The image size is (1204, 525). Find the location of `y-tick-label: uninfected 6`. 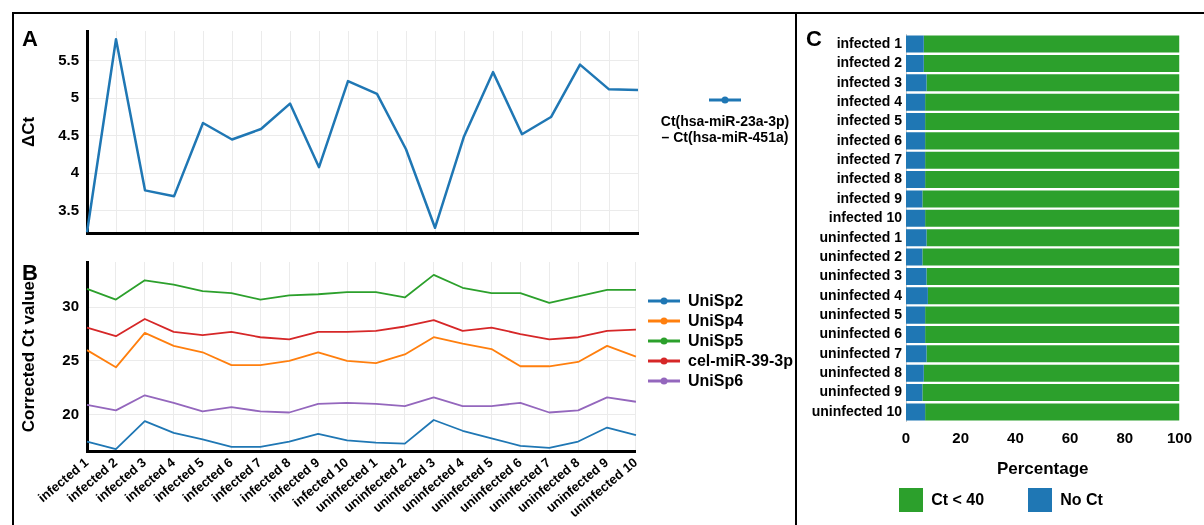

y-tick-label: uninfected 6 is located at coordinates (861, 333).